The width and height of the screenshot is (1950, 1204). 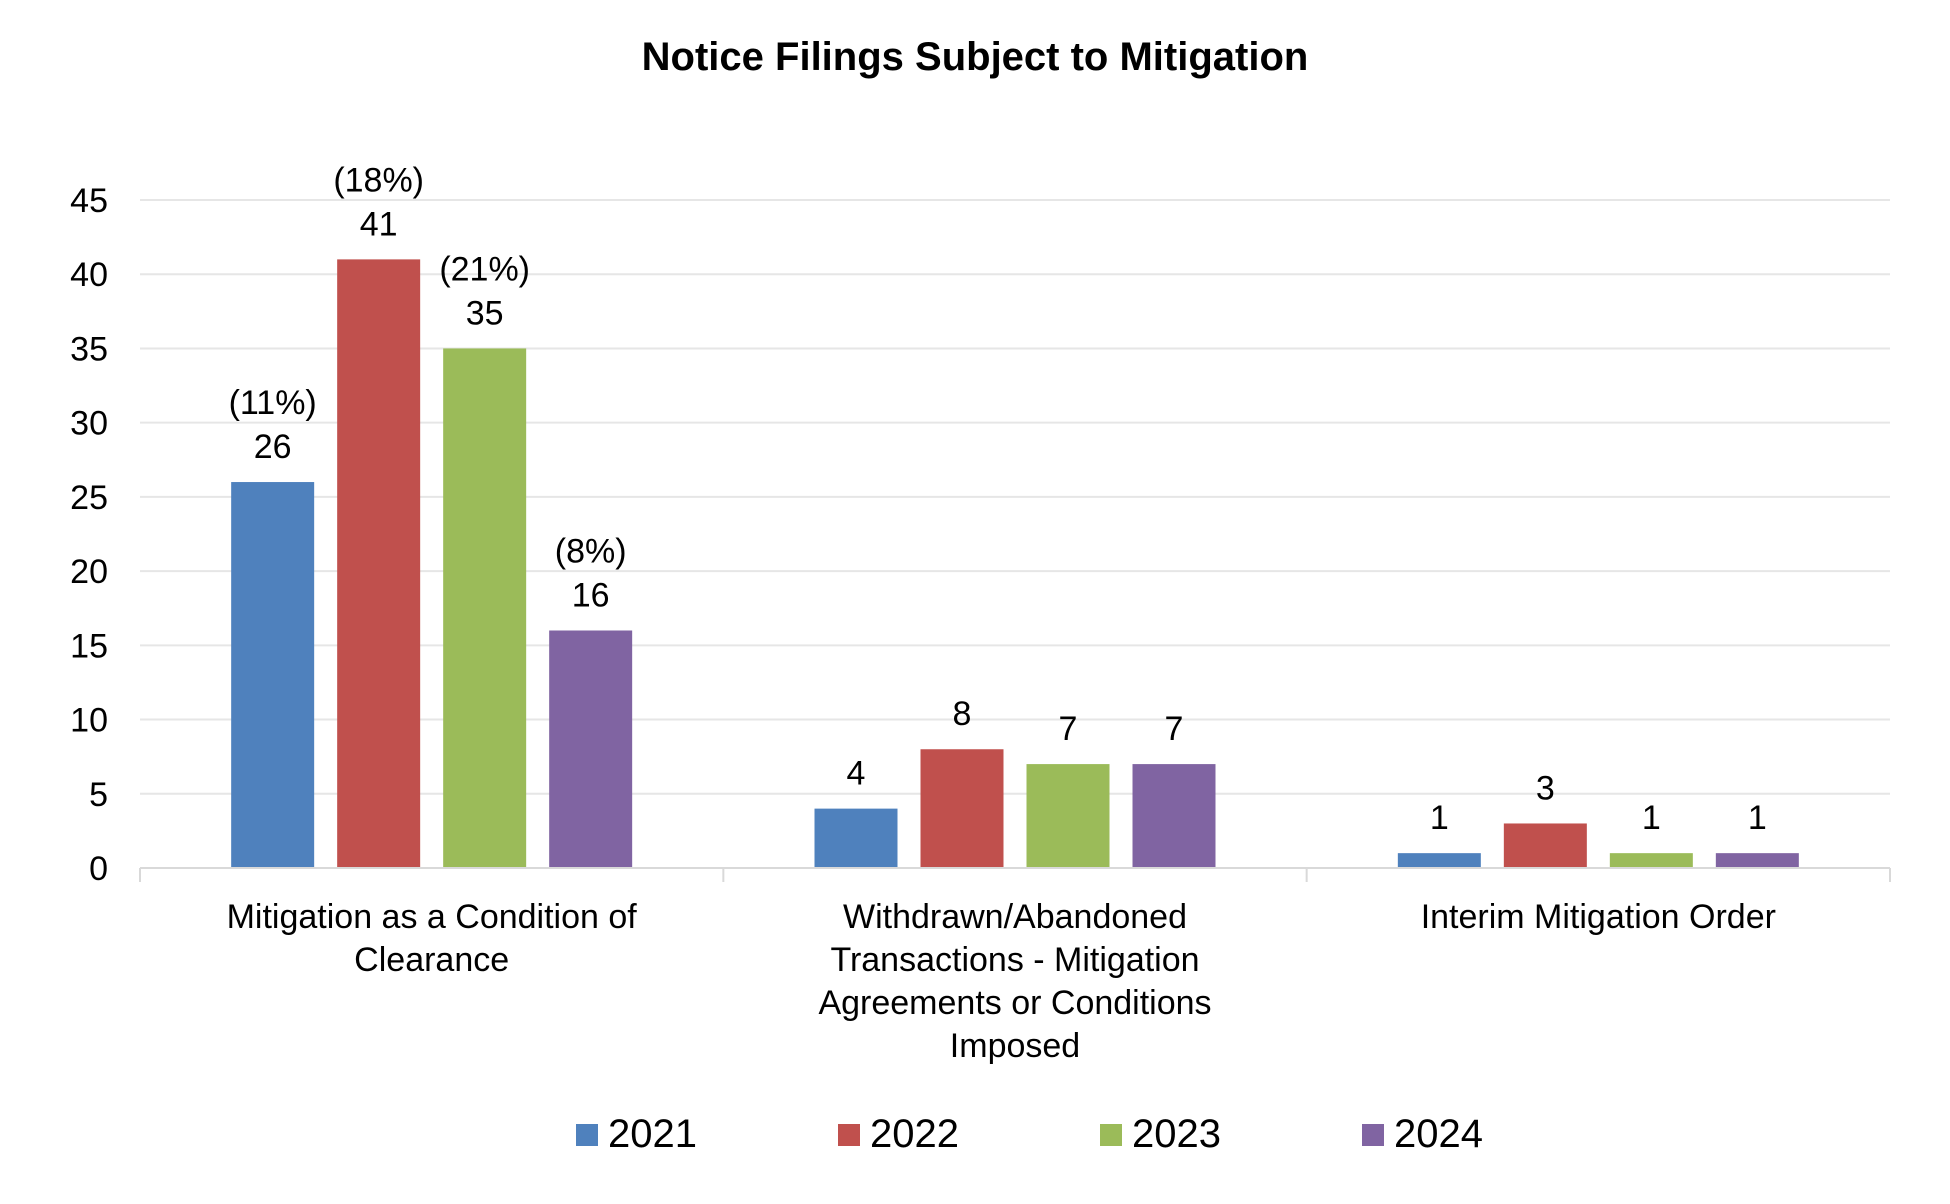 I want to click on chart-title: Notice Filings Subject to Mitigation, so click(x=975, y=57).